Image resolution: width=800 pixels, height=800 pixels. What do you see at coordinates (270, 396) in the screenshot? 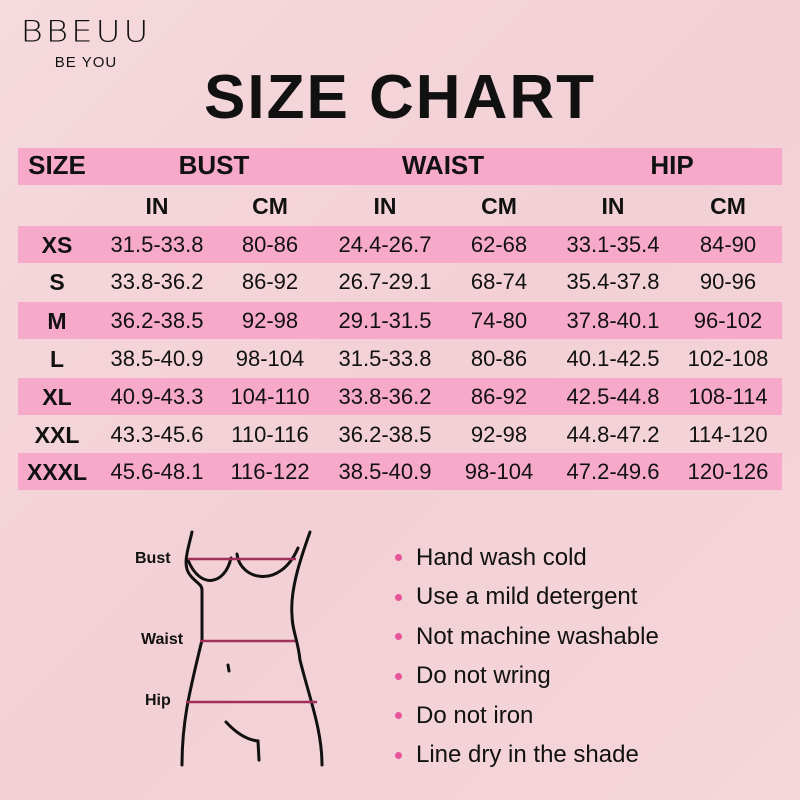
I see `table-cell: 104-110` at bounding box center [270, 396].